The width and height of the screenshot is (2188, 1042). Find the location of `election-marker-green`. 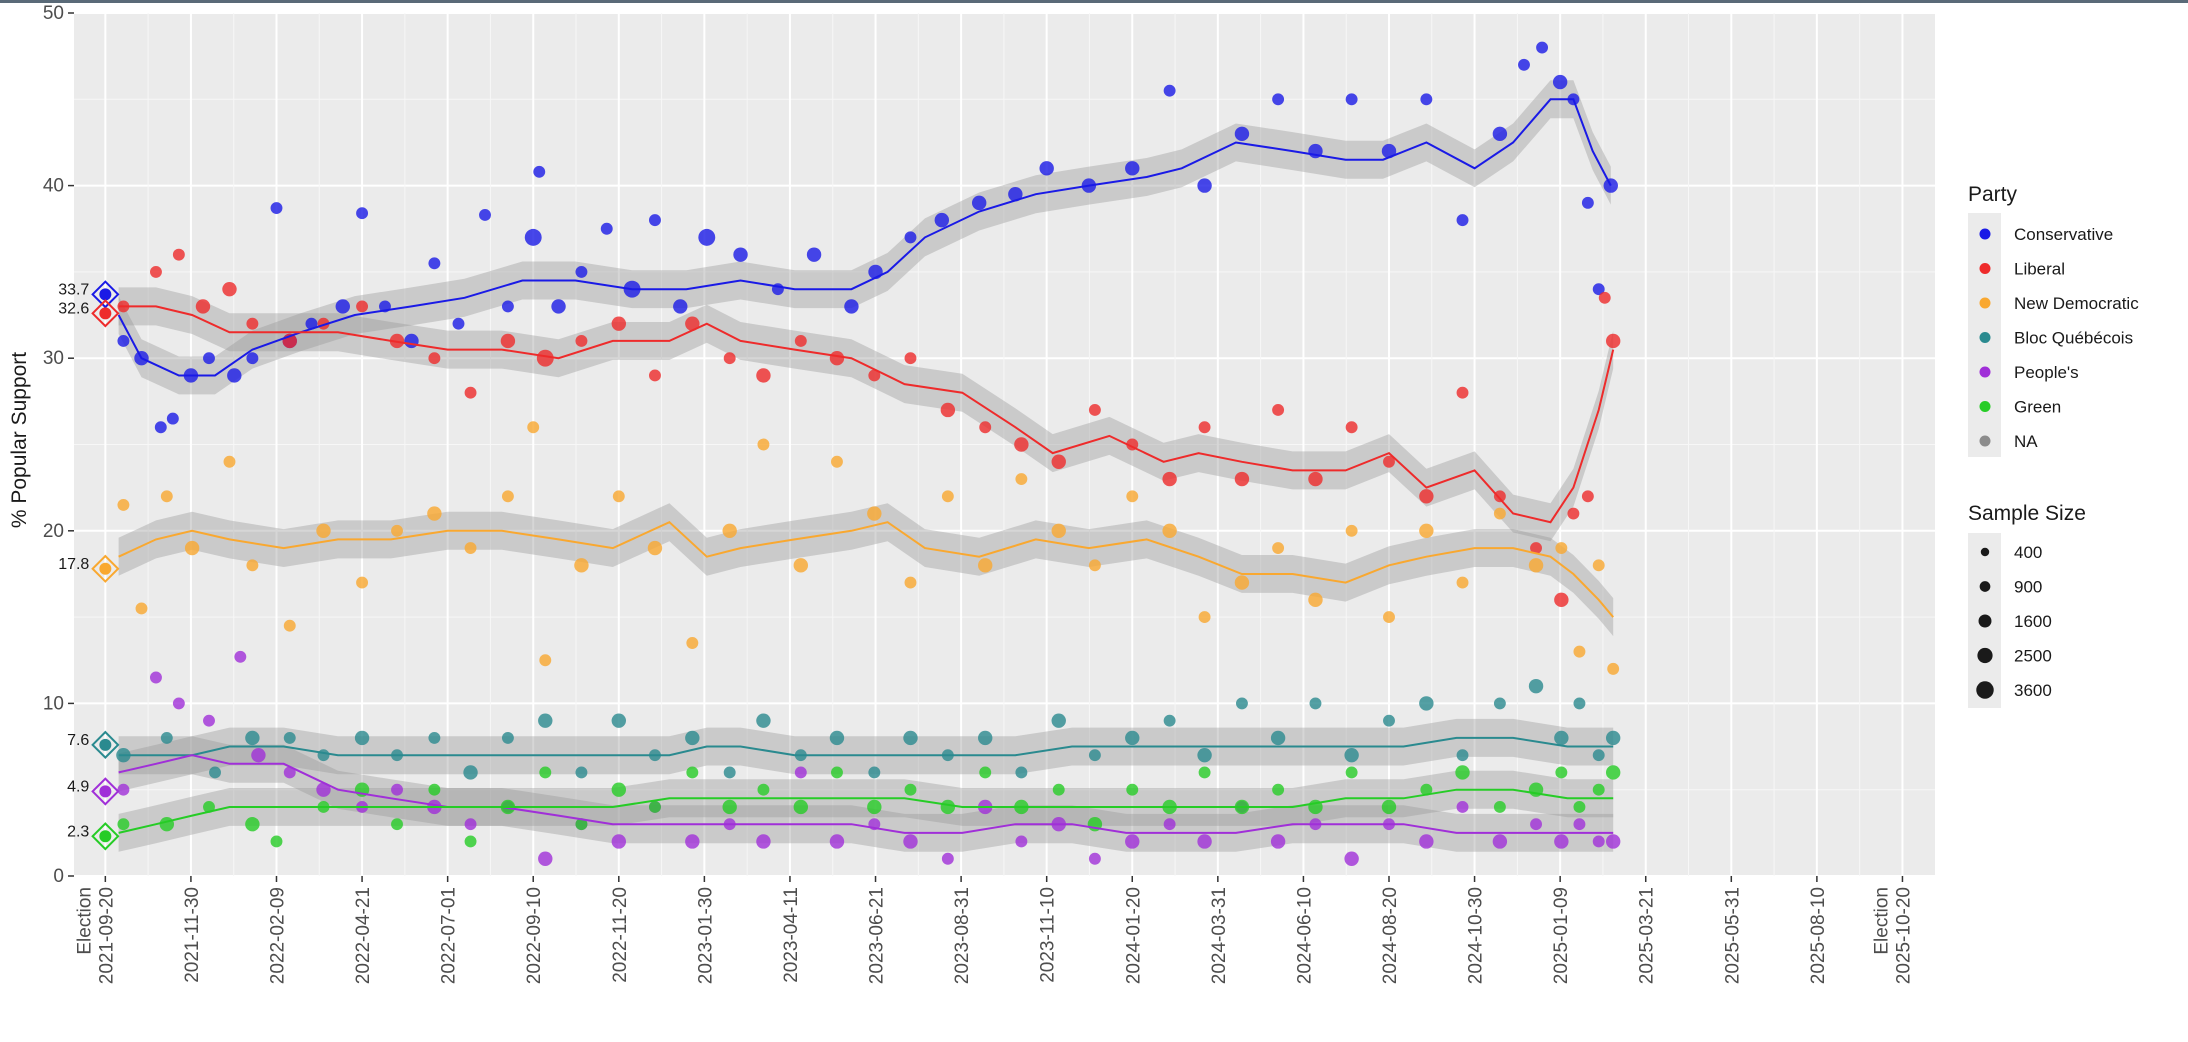

election-marker-green is located at coordinates (105, 836).